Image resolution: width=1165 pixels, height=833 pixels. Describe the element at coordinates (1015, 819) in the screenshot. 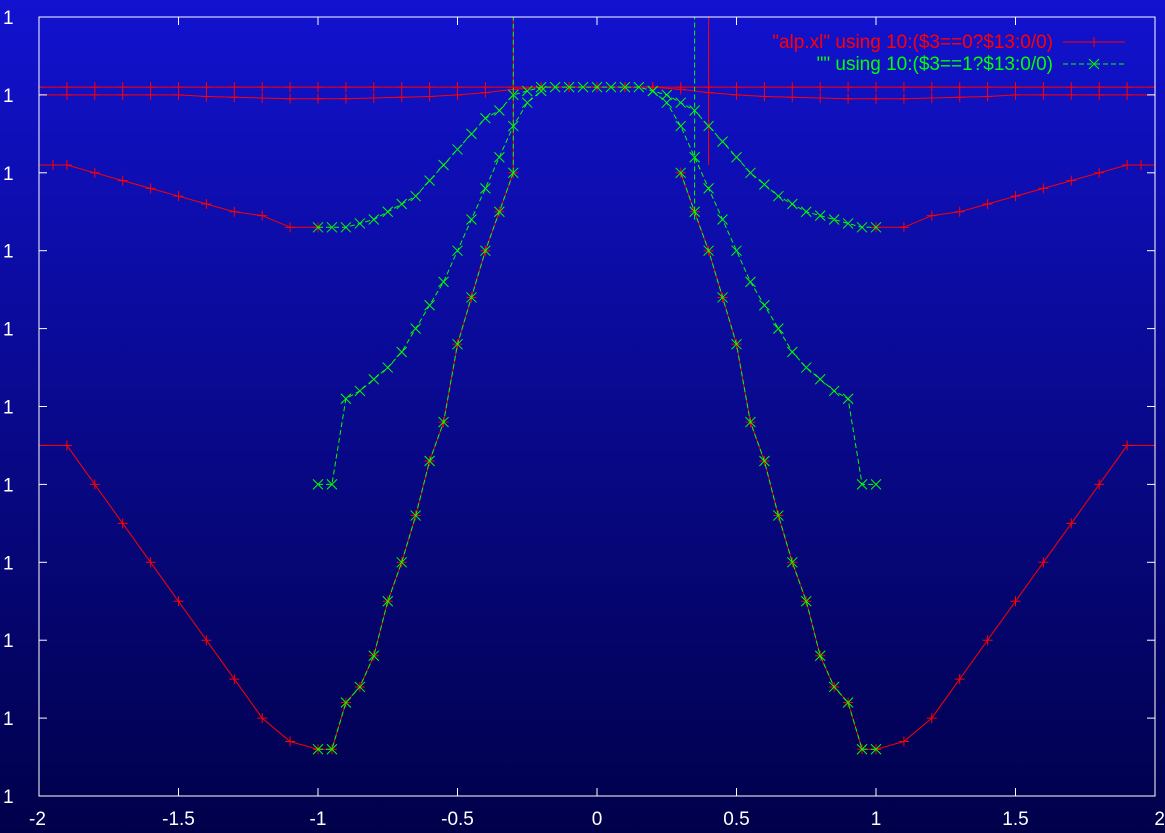

I see `x-tick-label: 1.5` at that location.